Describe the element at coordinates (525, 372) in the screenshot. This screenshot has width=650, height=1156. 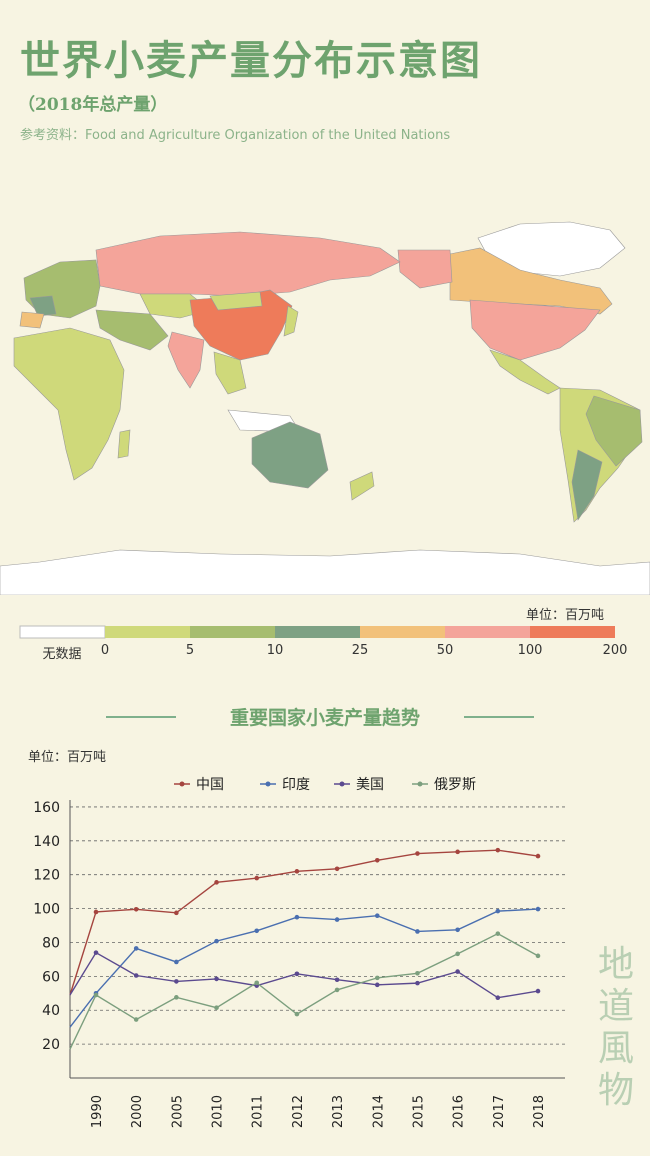
I see `map-region-mexico` at that location.